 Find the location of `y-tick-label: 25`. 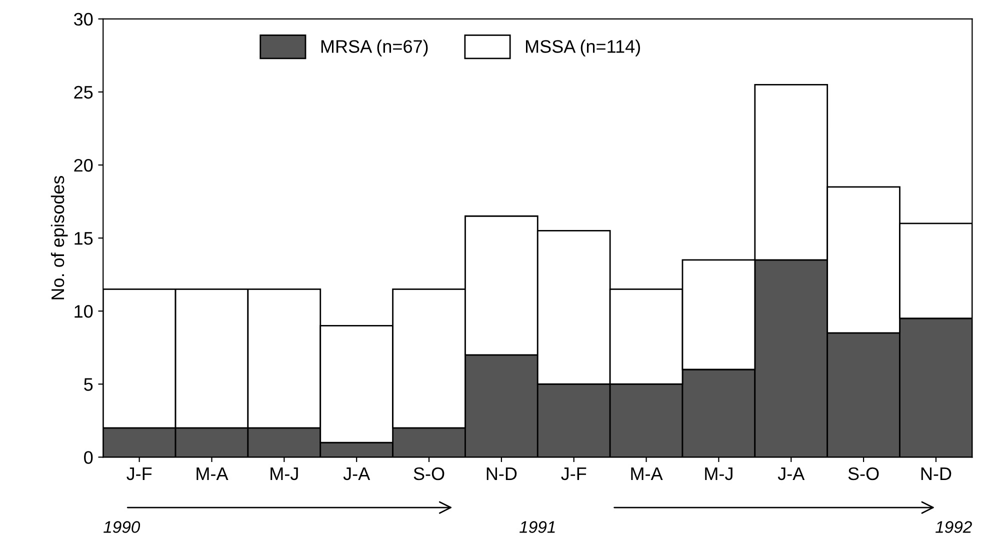

y-tick-label: 25 is located at coordinates (83, 92).